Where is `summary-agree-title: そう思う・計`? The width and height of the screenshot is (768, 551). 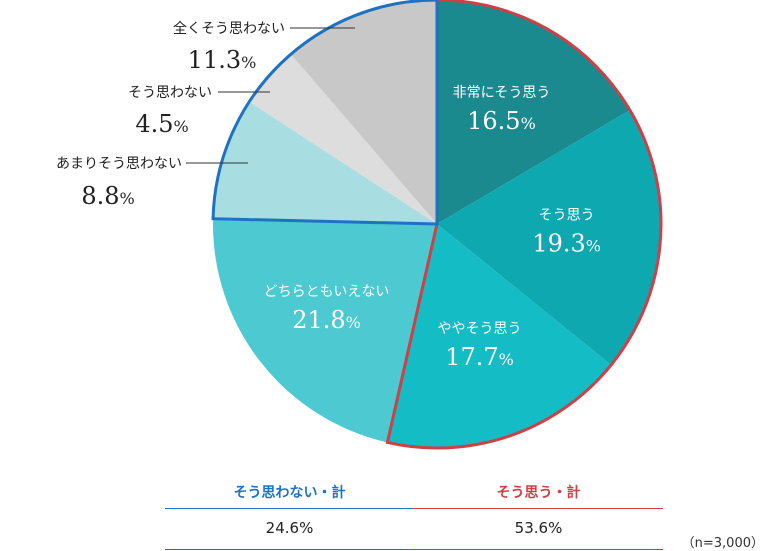 summary-agree-title: そう思う・計 is located at coordinates (538, 493).